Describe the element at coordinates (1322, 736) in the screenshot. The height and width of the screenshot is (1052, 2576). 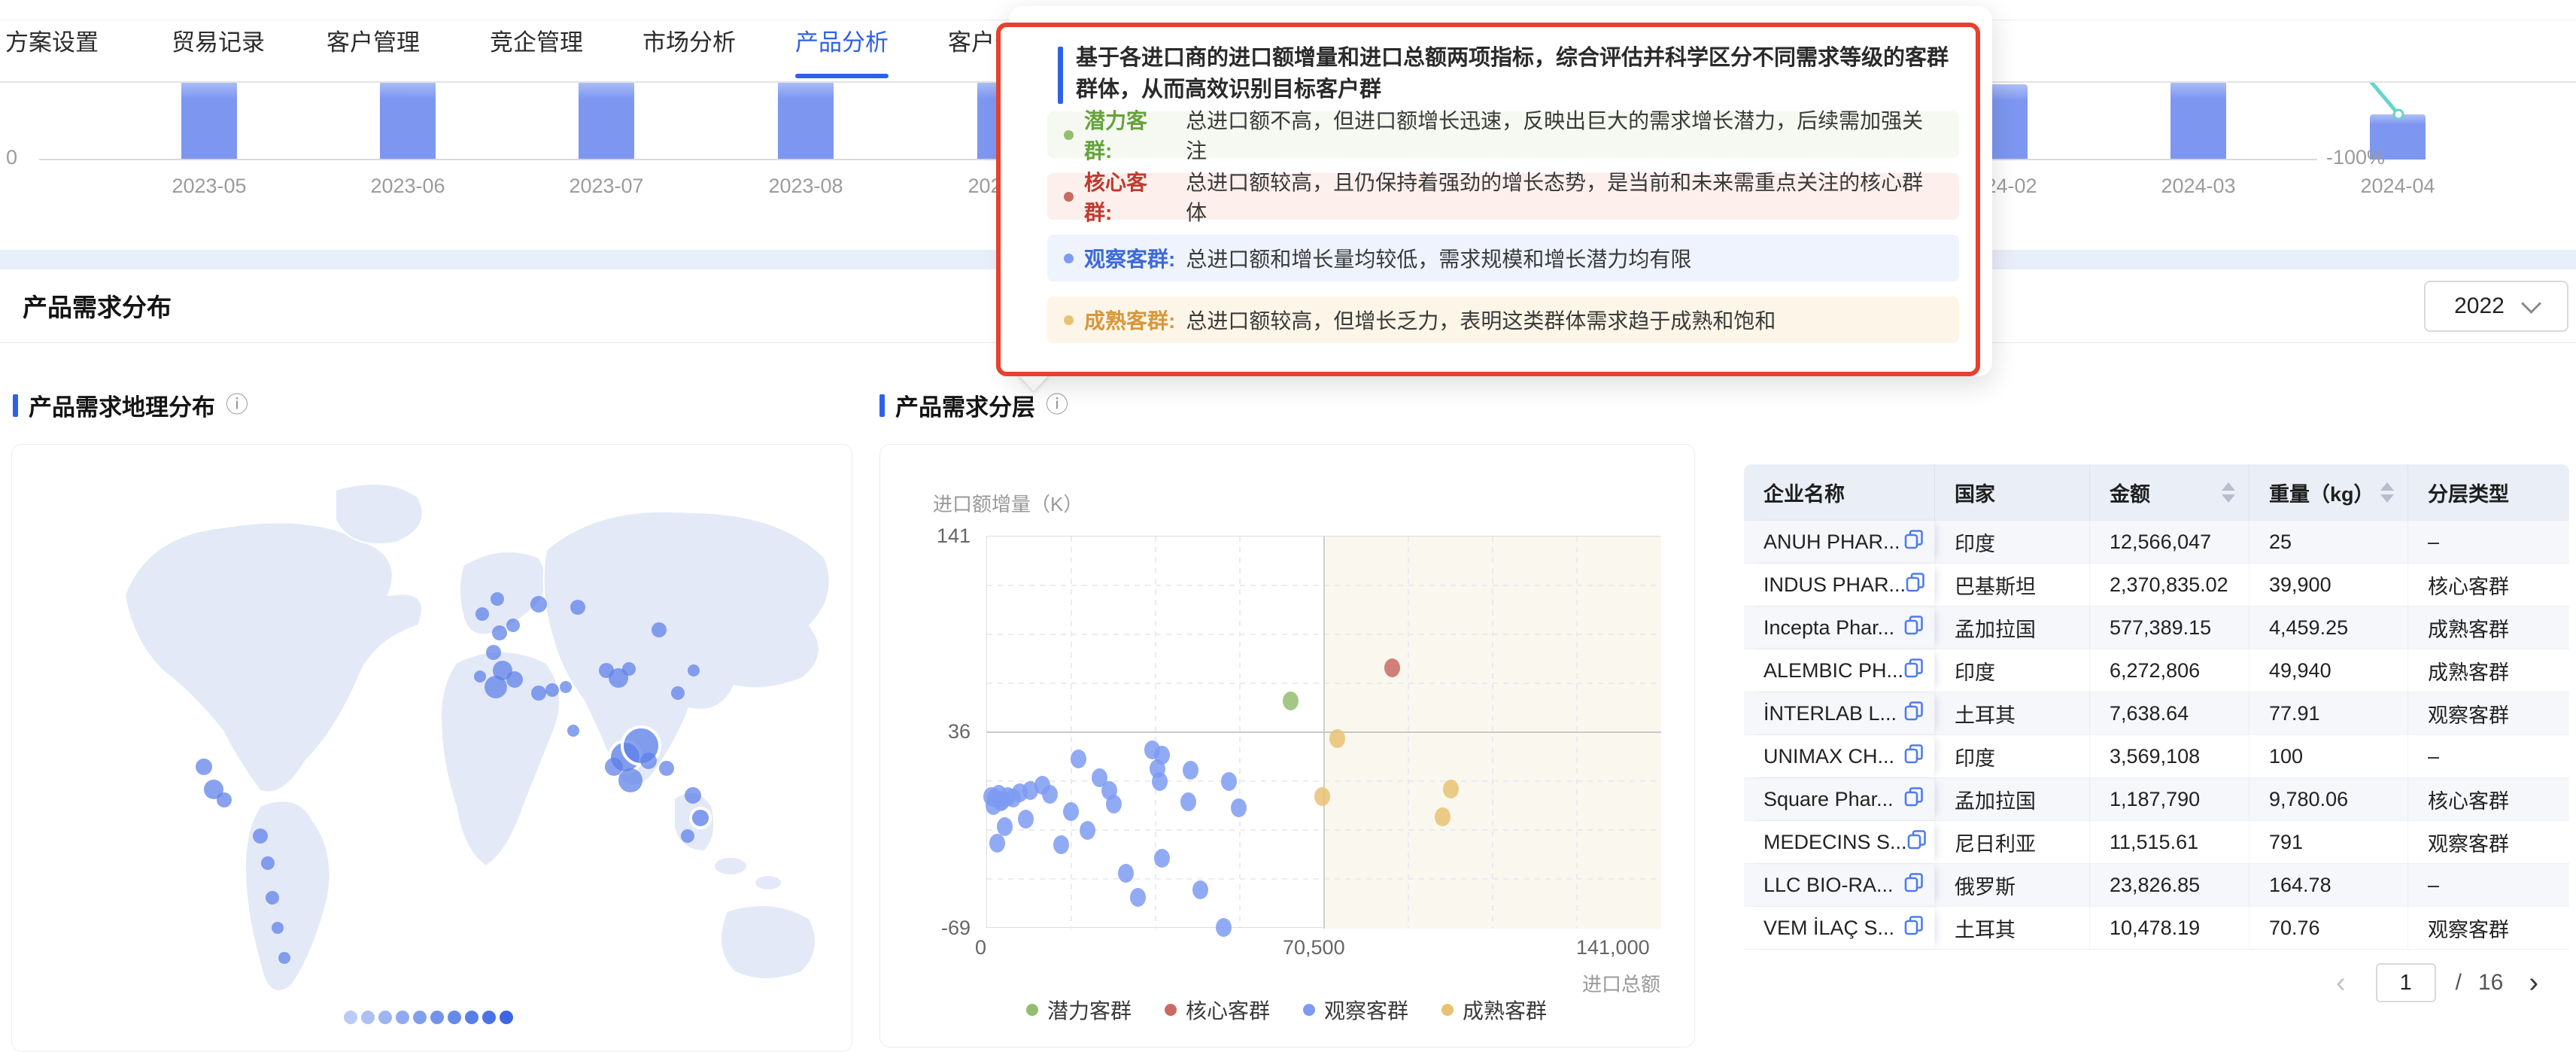
I see `scatter-plot-area` at that location.